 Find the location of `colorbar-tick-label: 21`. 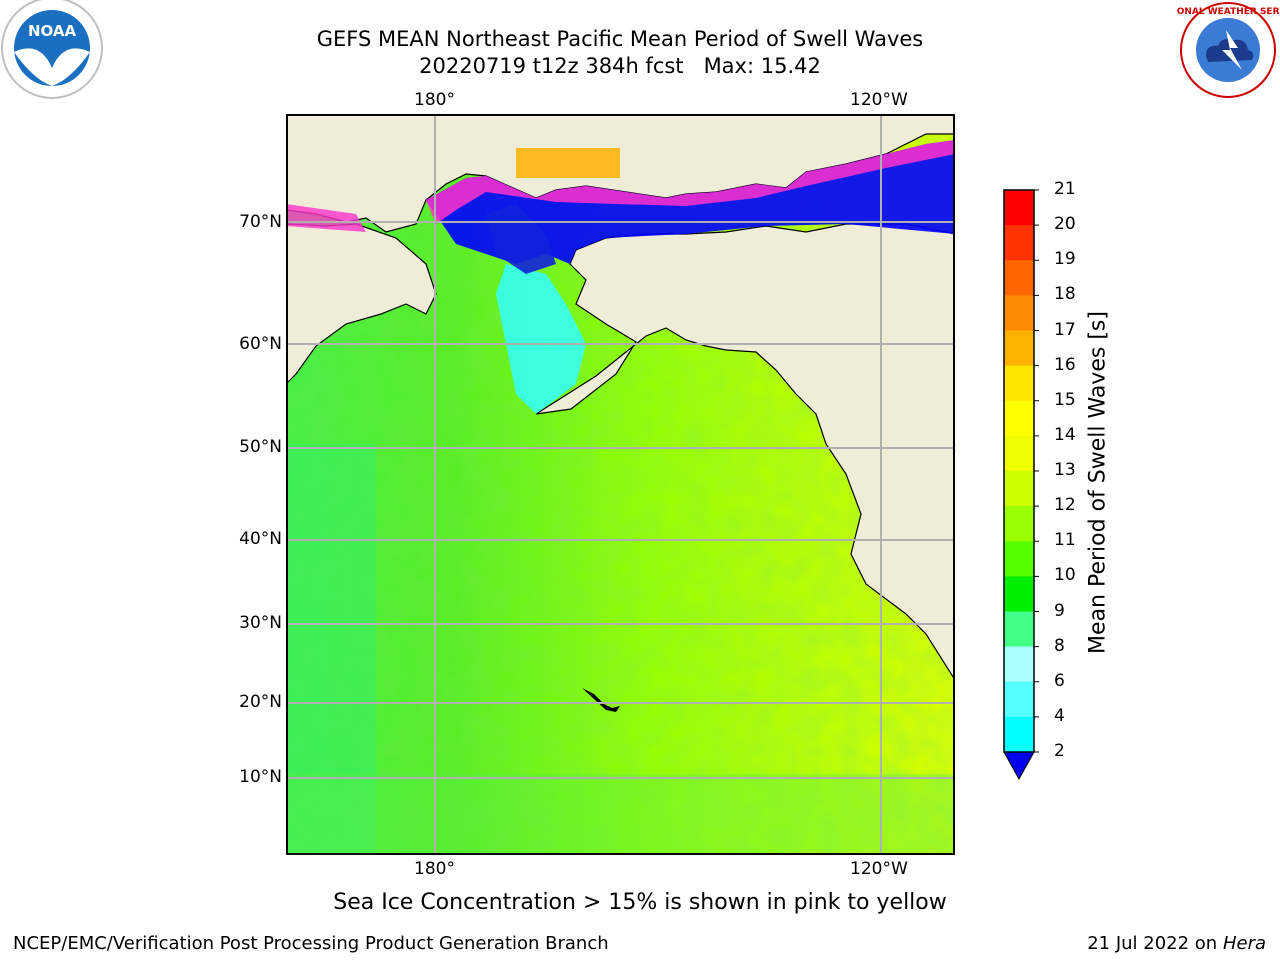

colorbar-tick-label: 21 is located at coordinates (1065, 189).